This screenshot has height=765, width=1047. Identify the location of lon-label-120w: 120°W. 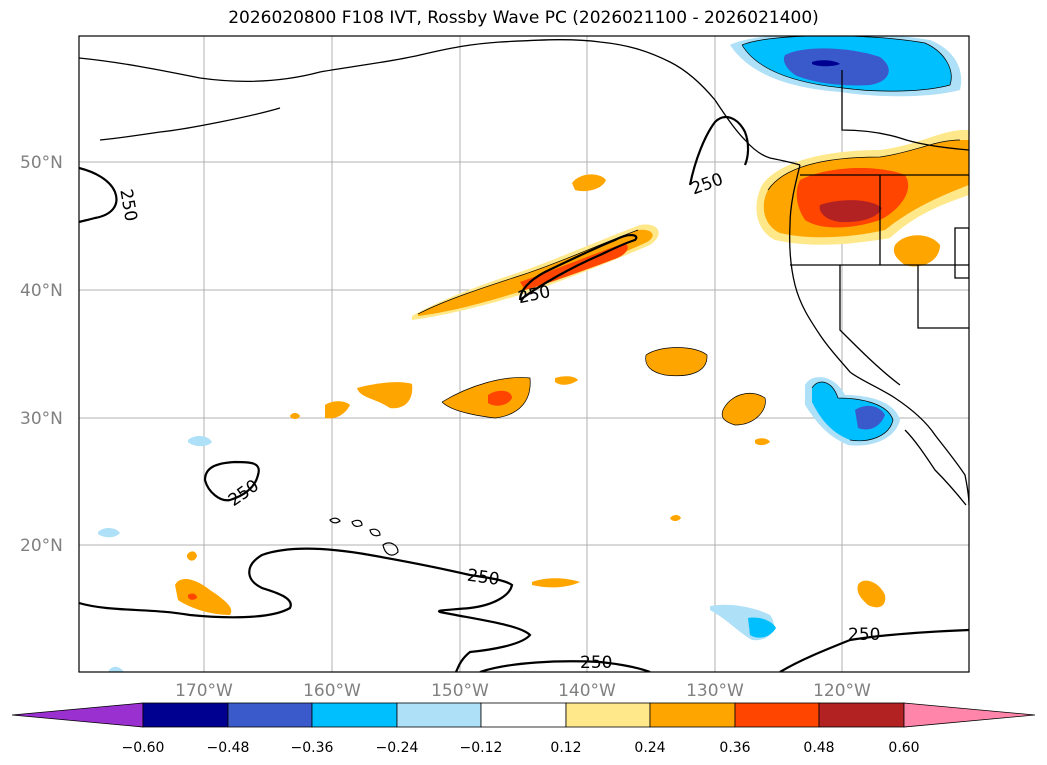
(842, 691).